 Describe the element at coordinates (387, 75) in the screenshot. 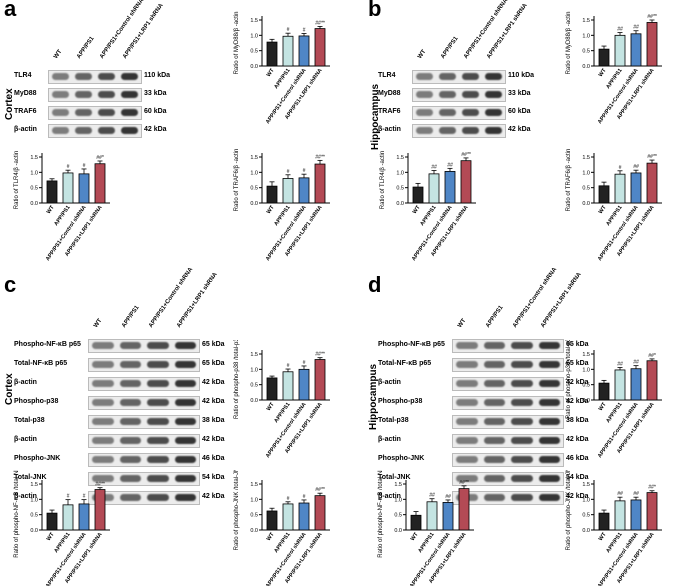

I see `blot-row-label: TLR4` at that location.